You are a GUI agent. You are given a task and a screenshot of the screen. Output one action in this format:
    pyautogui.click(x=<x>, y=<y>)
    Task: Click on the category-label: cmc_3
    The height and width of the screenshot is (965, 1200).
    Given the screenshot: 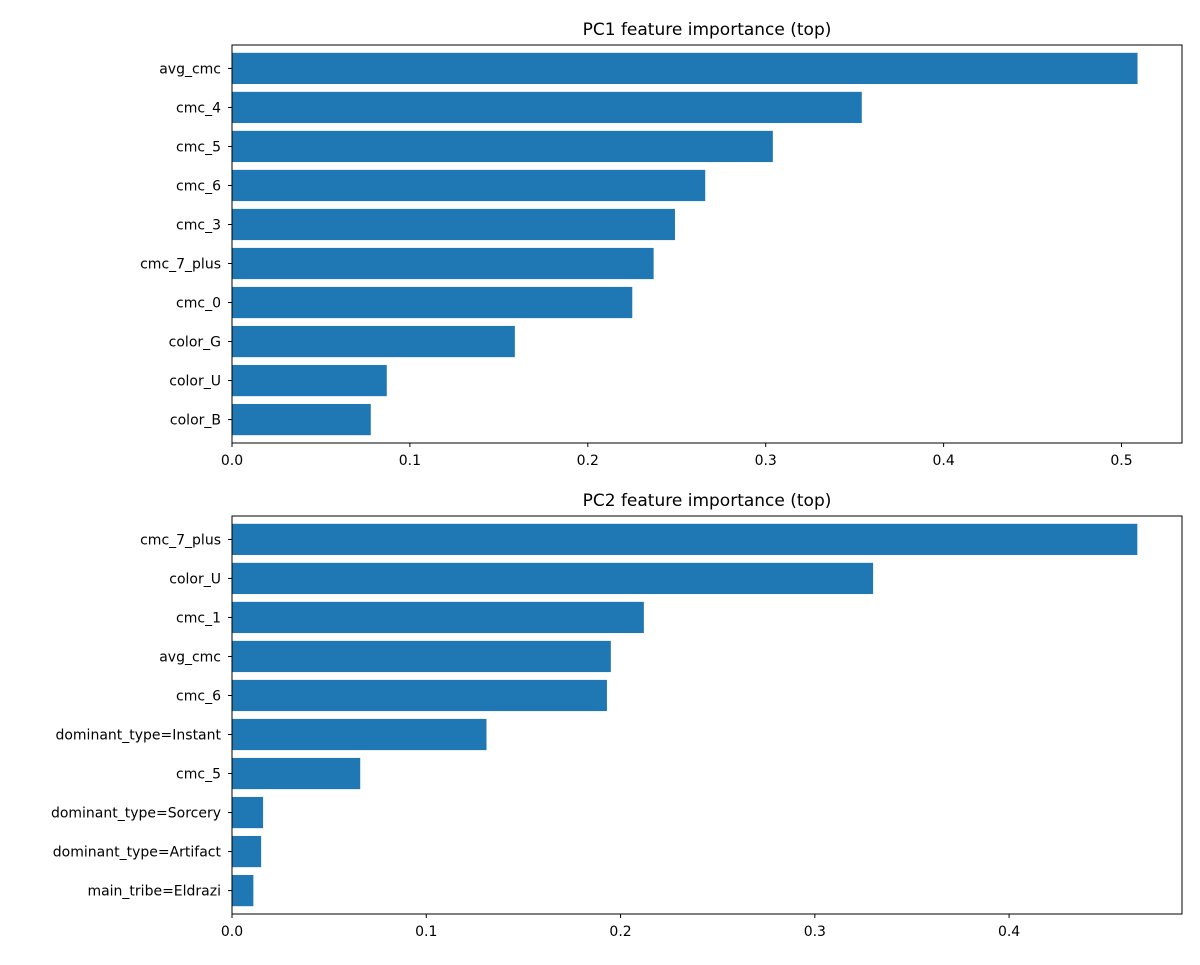 What is the action you would take?
    pyautogui.click(x=198, y=225)
    